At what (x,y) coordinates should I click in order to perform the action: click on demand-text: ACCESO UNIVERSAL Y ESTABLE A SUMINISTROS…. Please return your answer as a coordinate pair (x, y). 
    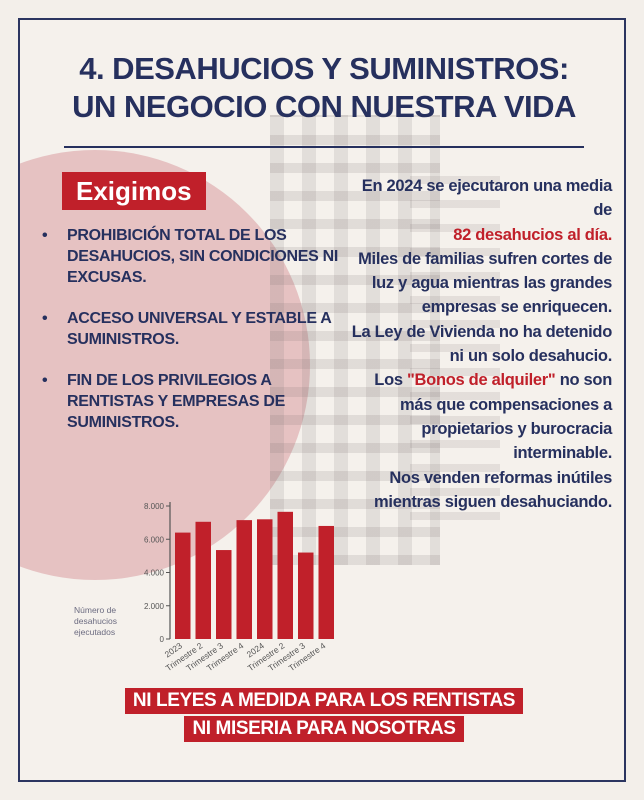
    Looking at the image, I should click on (199, 329).